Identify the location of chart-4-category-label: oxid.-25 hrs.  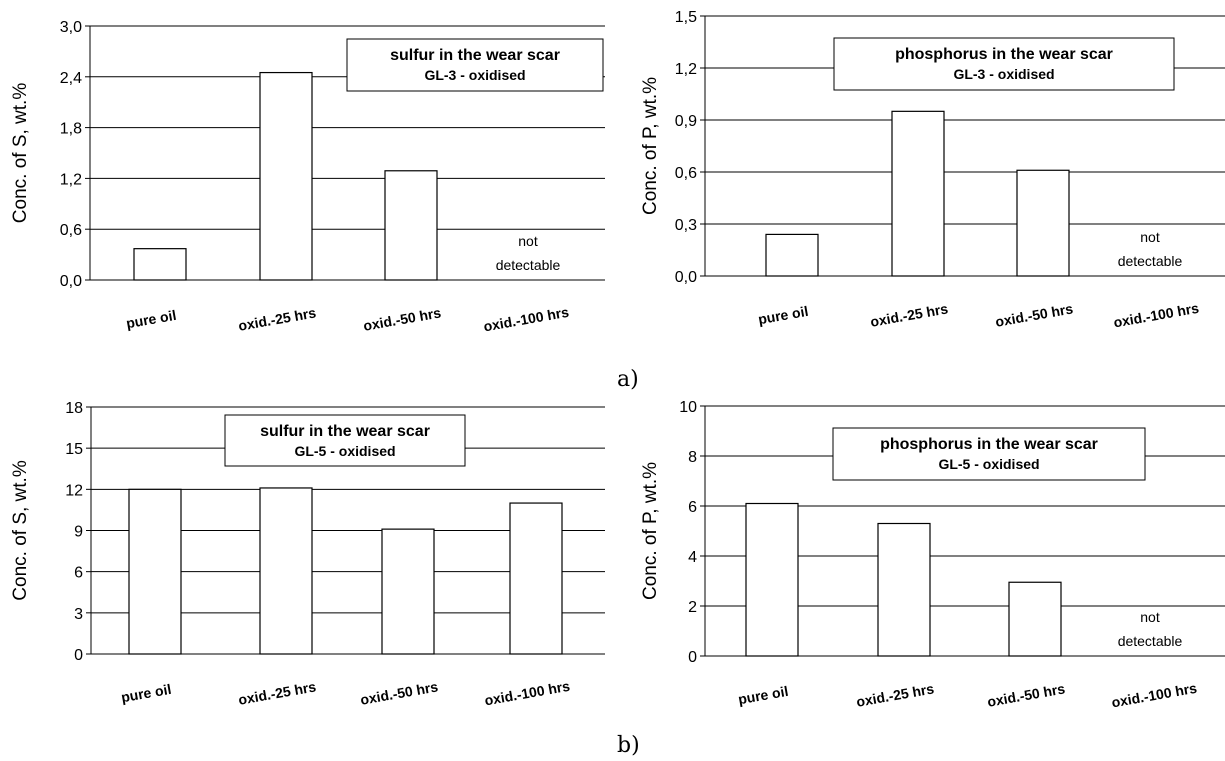
(895, 694).